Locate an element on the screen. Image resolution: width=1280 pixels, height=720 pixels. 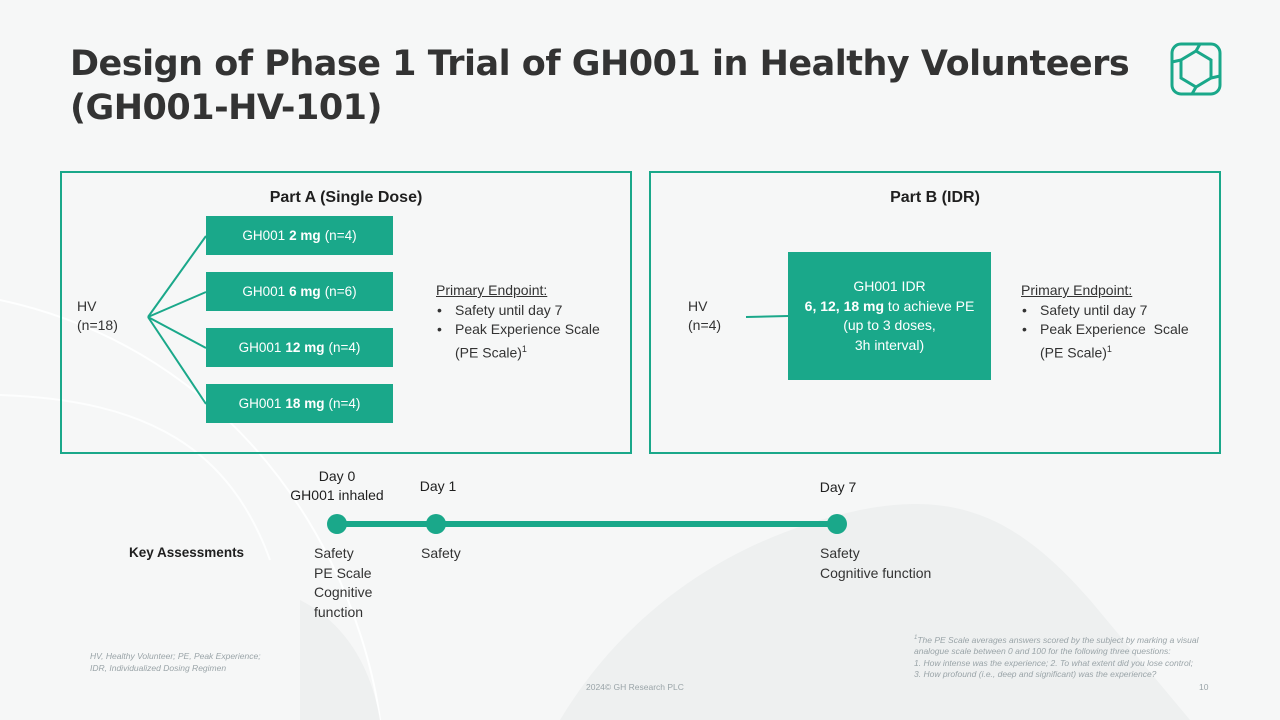
day0-assessments: Safety PE Scale Cognitive function is located at coordinates (343, 583).